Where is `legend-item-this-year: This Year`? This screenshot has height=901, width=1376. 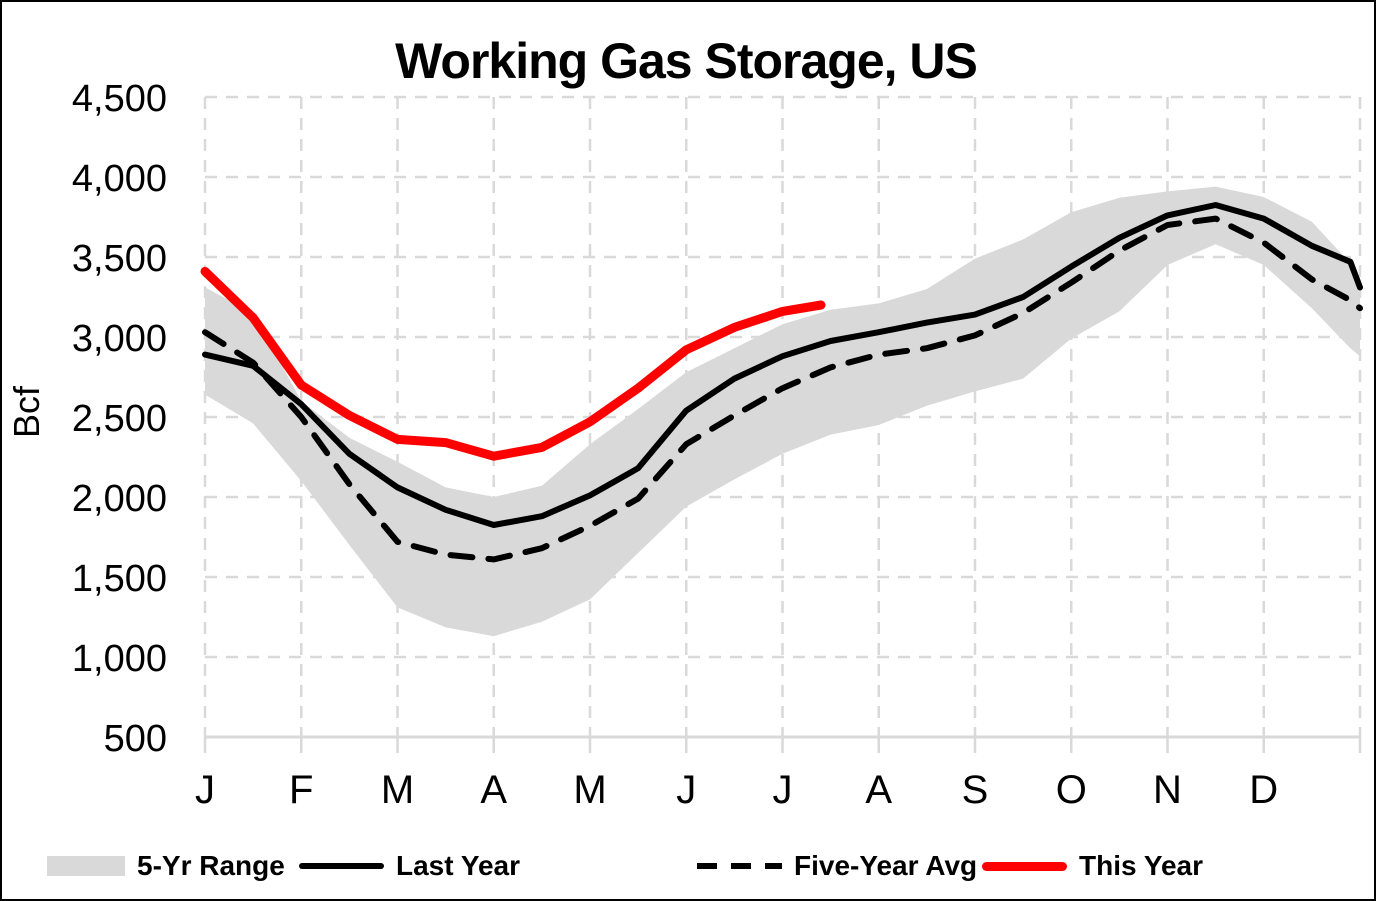 legend-item-this-year: This Year is located at coordinates (1092, 866).